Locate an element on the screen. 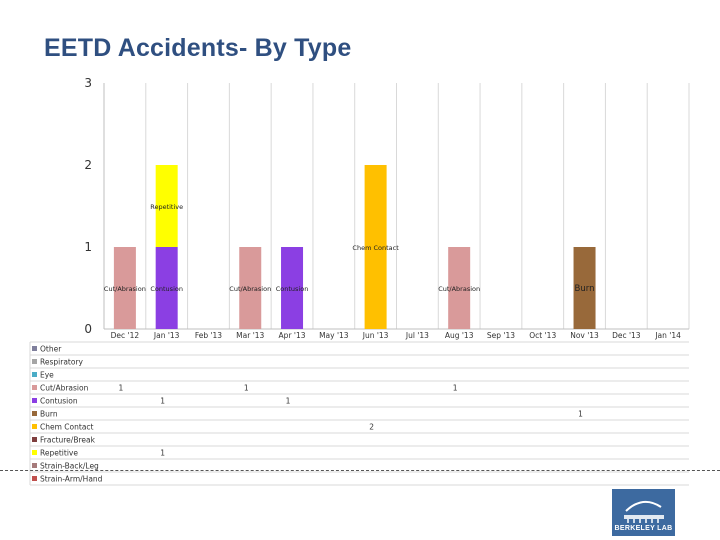 This screenshot has width=720, height=540. legend-label-strain-arm-hand: Strain-Arm/Hand is located at coordinates (71, 479).